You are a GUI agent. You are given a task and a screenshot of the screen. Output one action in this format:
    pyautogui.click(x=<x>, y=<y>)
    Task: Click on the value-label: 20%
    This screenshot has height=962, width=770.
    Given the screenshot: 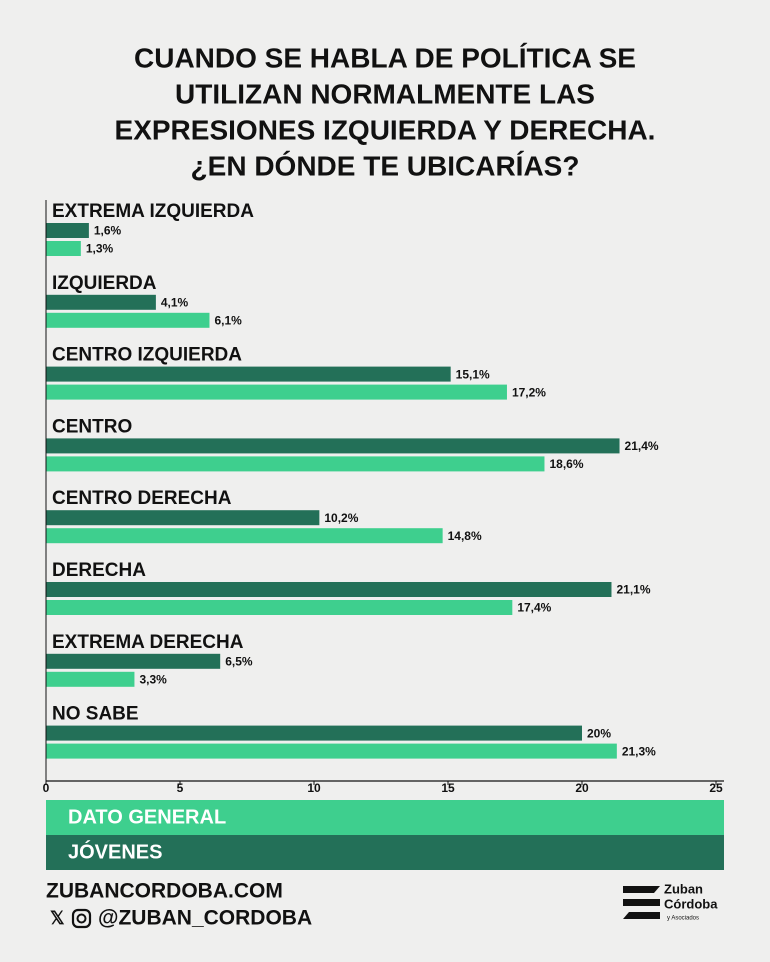 What is the action you would take?
    pyautogui.click(x=599, y=733)
    